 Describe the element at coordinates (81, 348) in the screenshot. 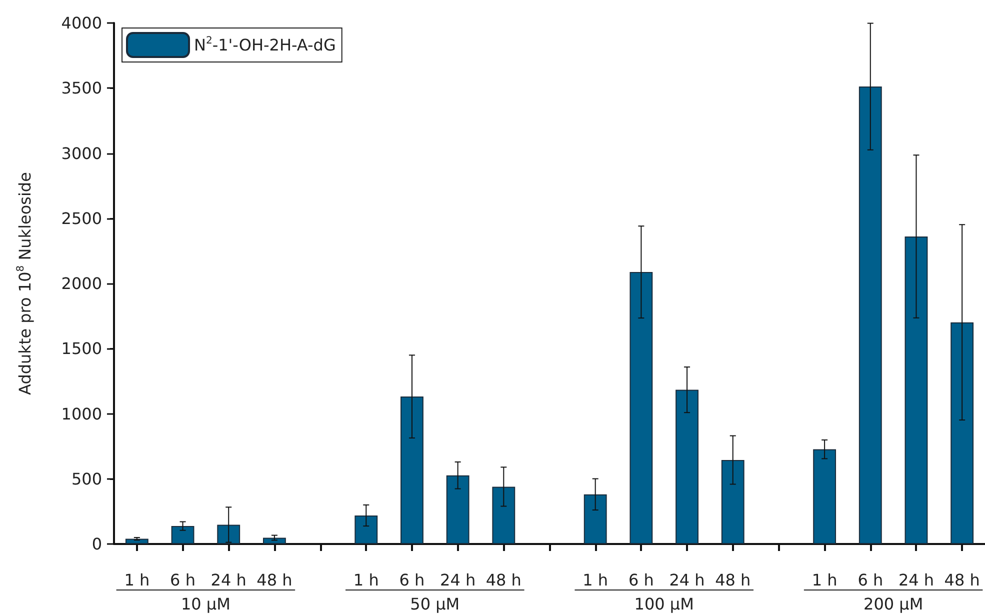

I see `y-tick-label: 1500` at that location.